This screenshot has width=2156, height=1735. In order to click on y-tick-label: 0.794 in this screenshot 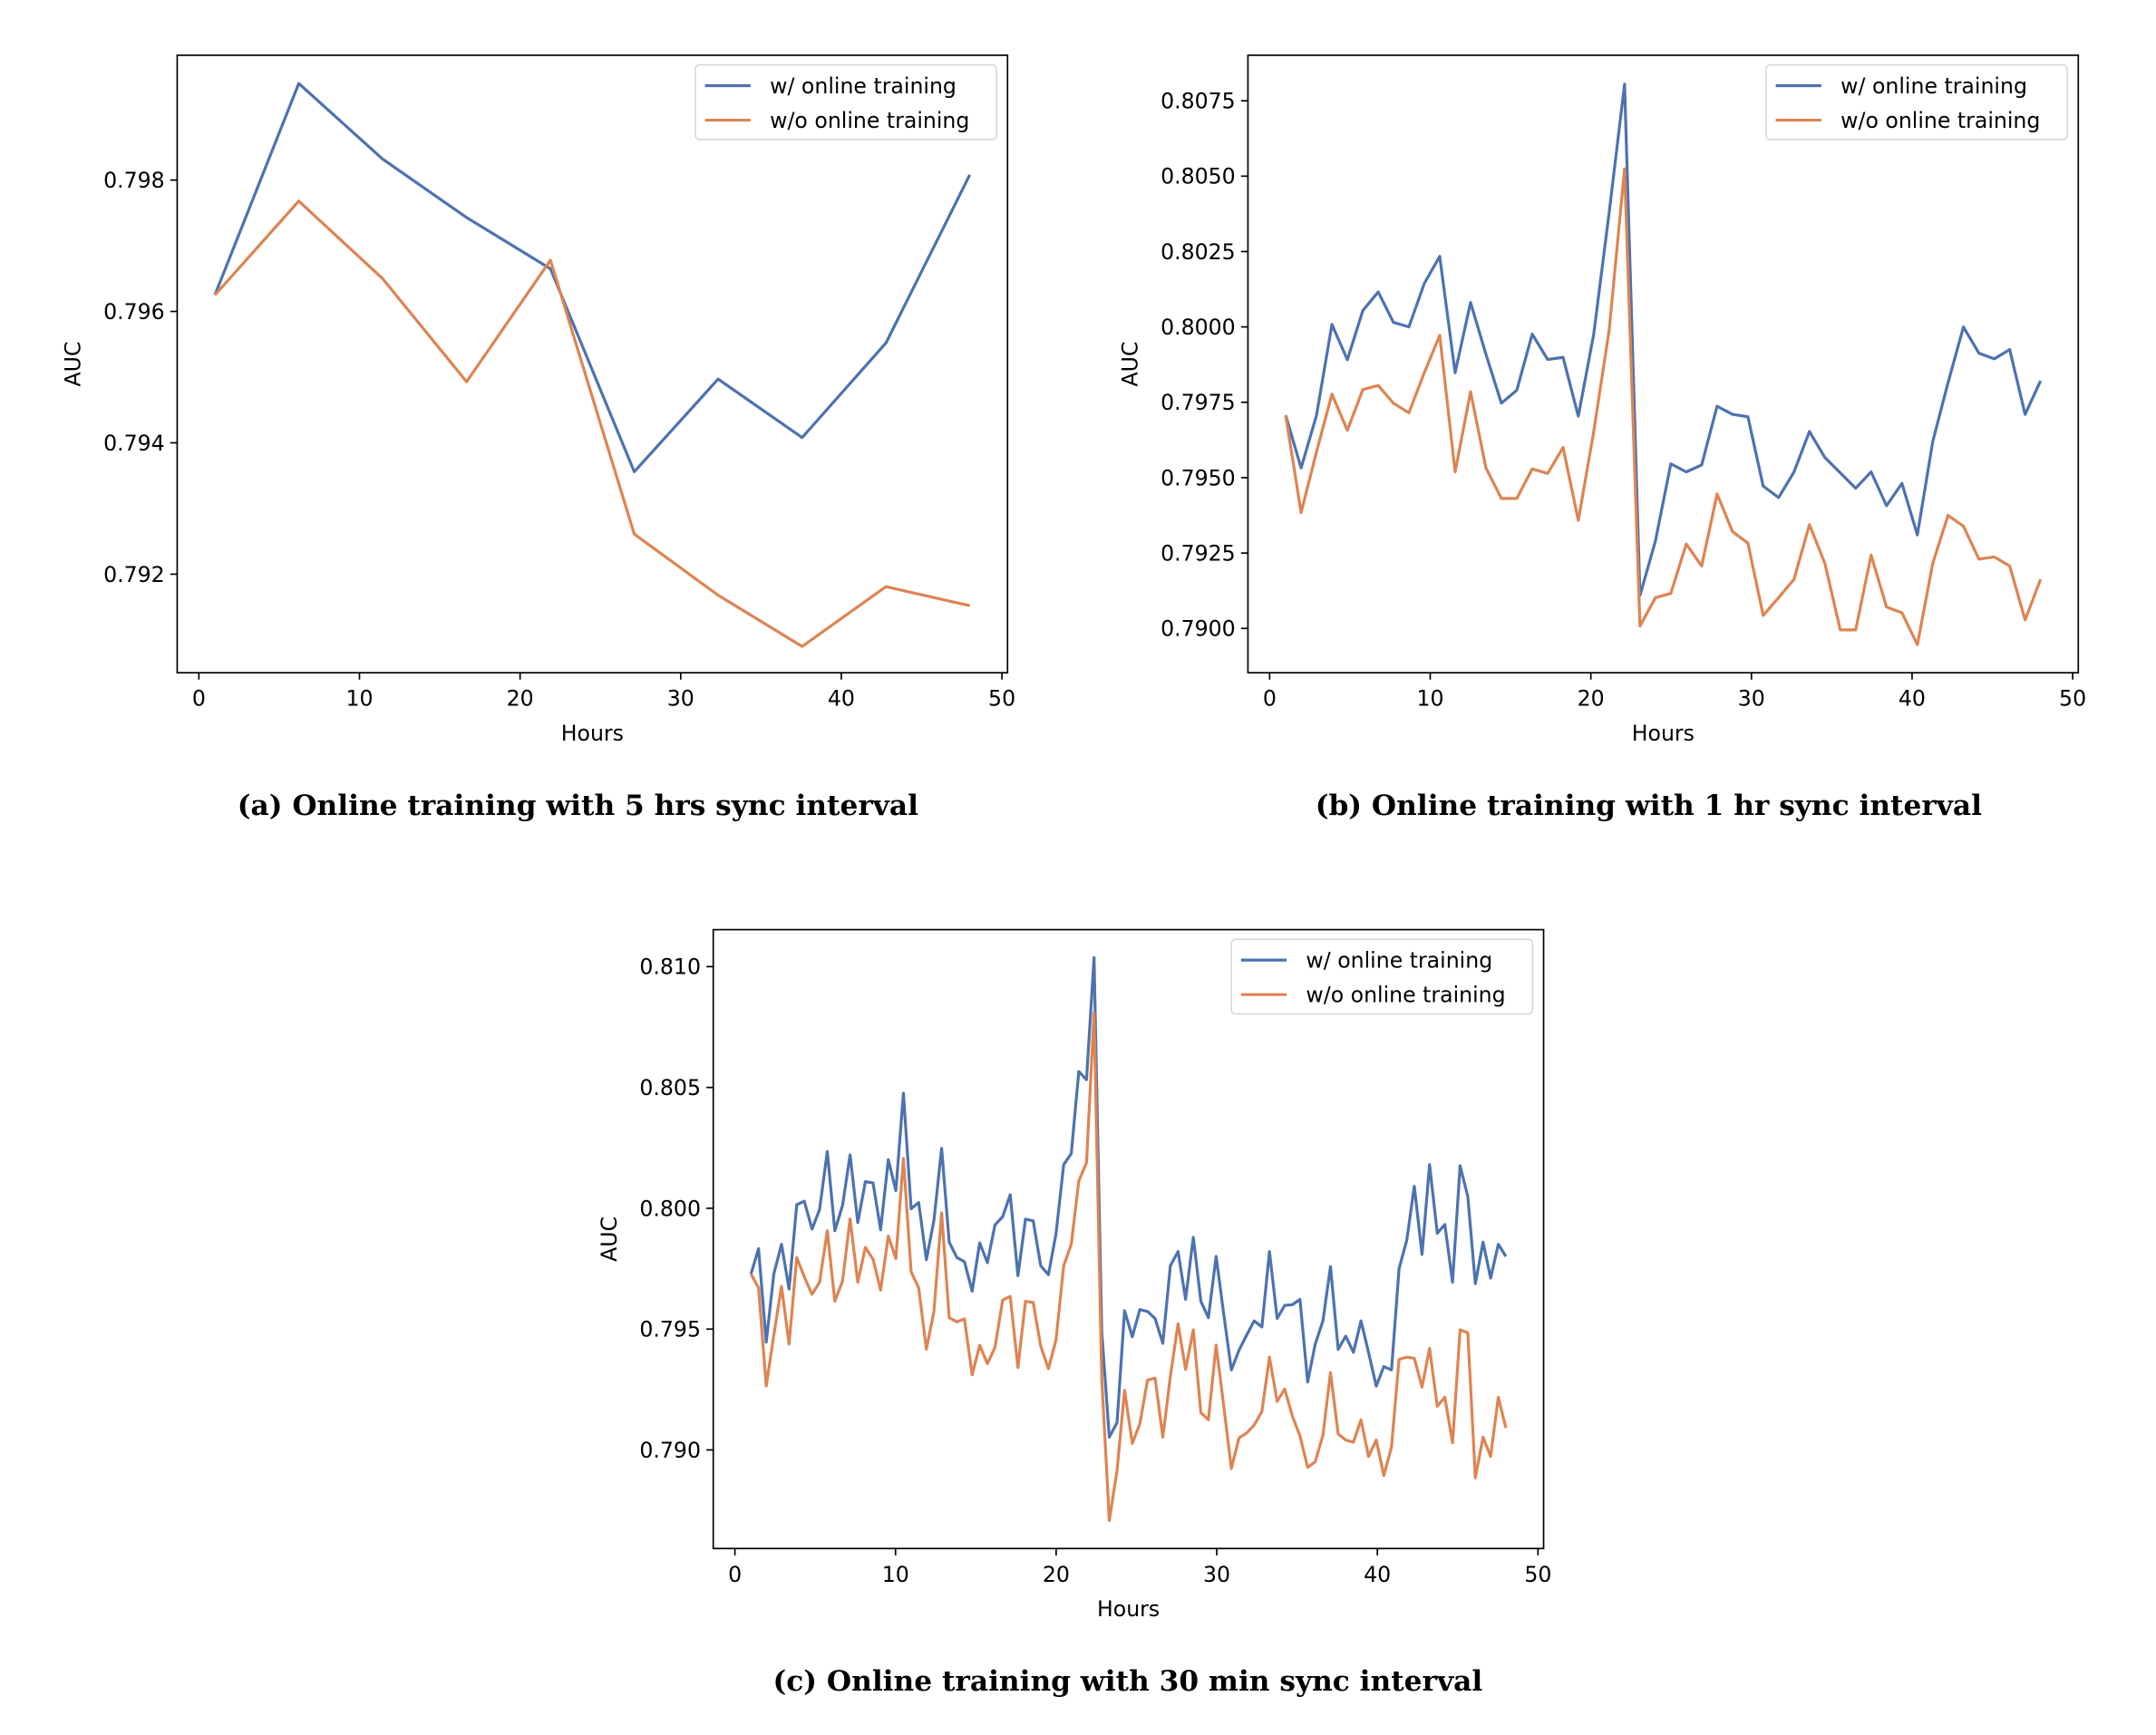, I will do `click(134, 444)`.